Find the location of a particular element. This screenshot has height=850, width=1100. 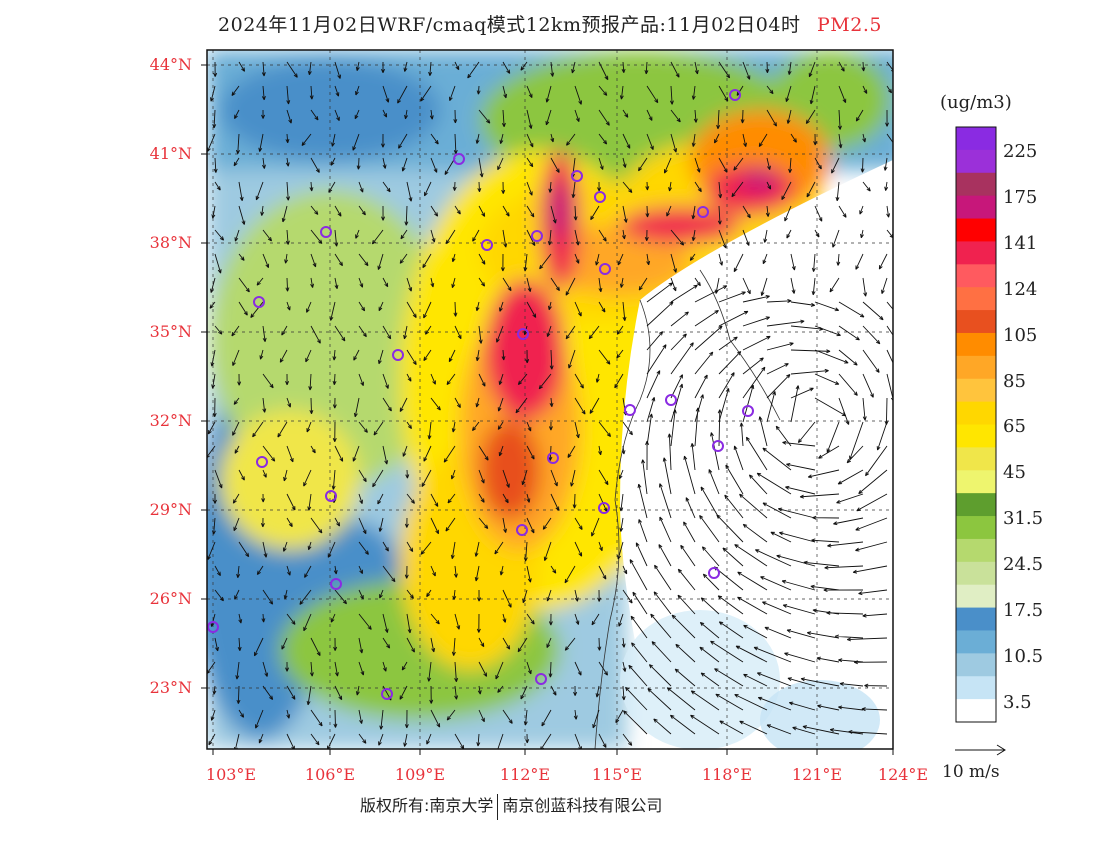

lat-label-35: 35°N is located at coordinates (170, 331).